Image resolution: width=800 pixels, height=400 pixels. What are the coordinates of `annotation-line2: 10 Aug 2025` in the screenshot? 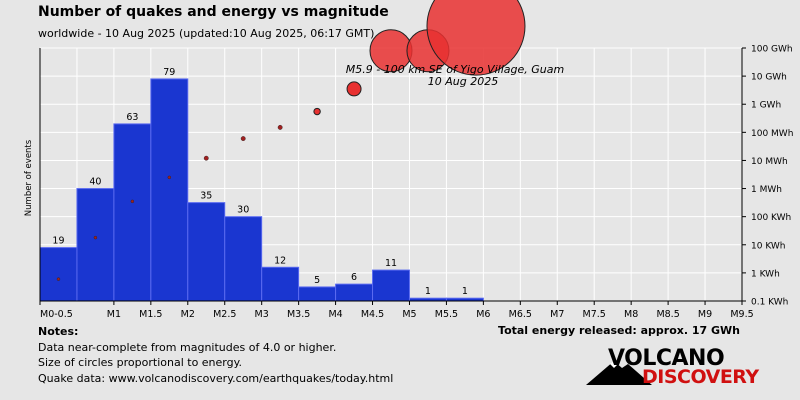 It's located at (463, 81).